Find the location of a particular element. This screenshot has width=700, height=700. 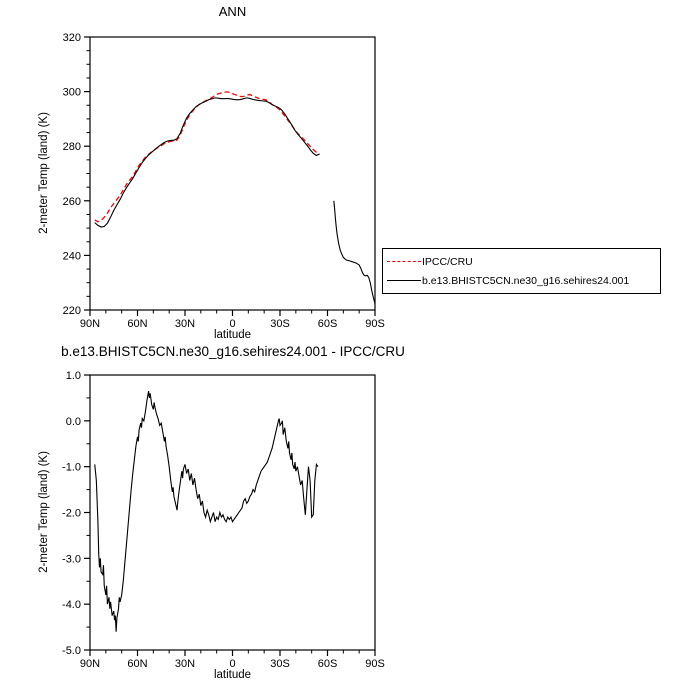

legend-row-model: b.e13.BHISTC5CN.ne30_g16.sehires24.001 is located at coordinates (522, 281).